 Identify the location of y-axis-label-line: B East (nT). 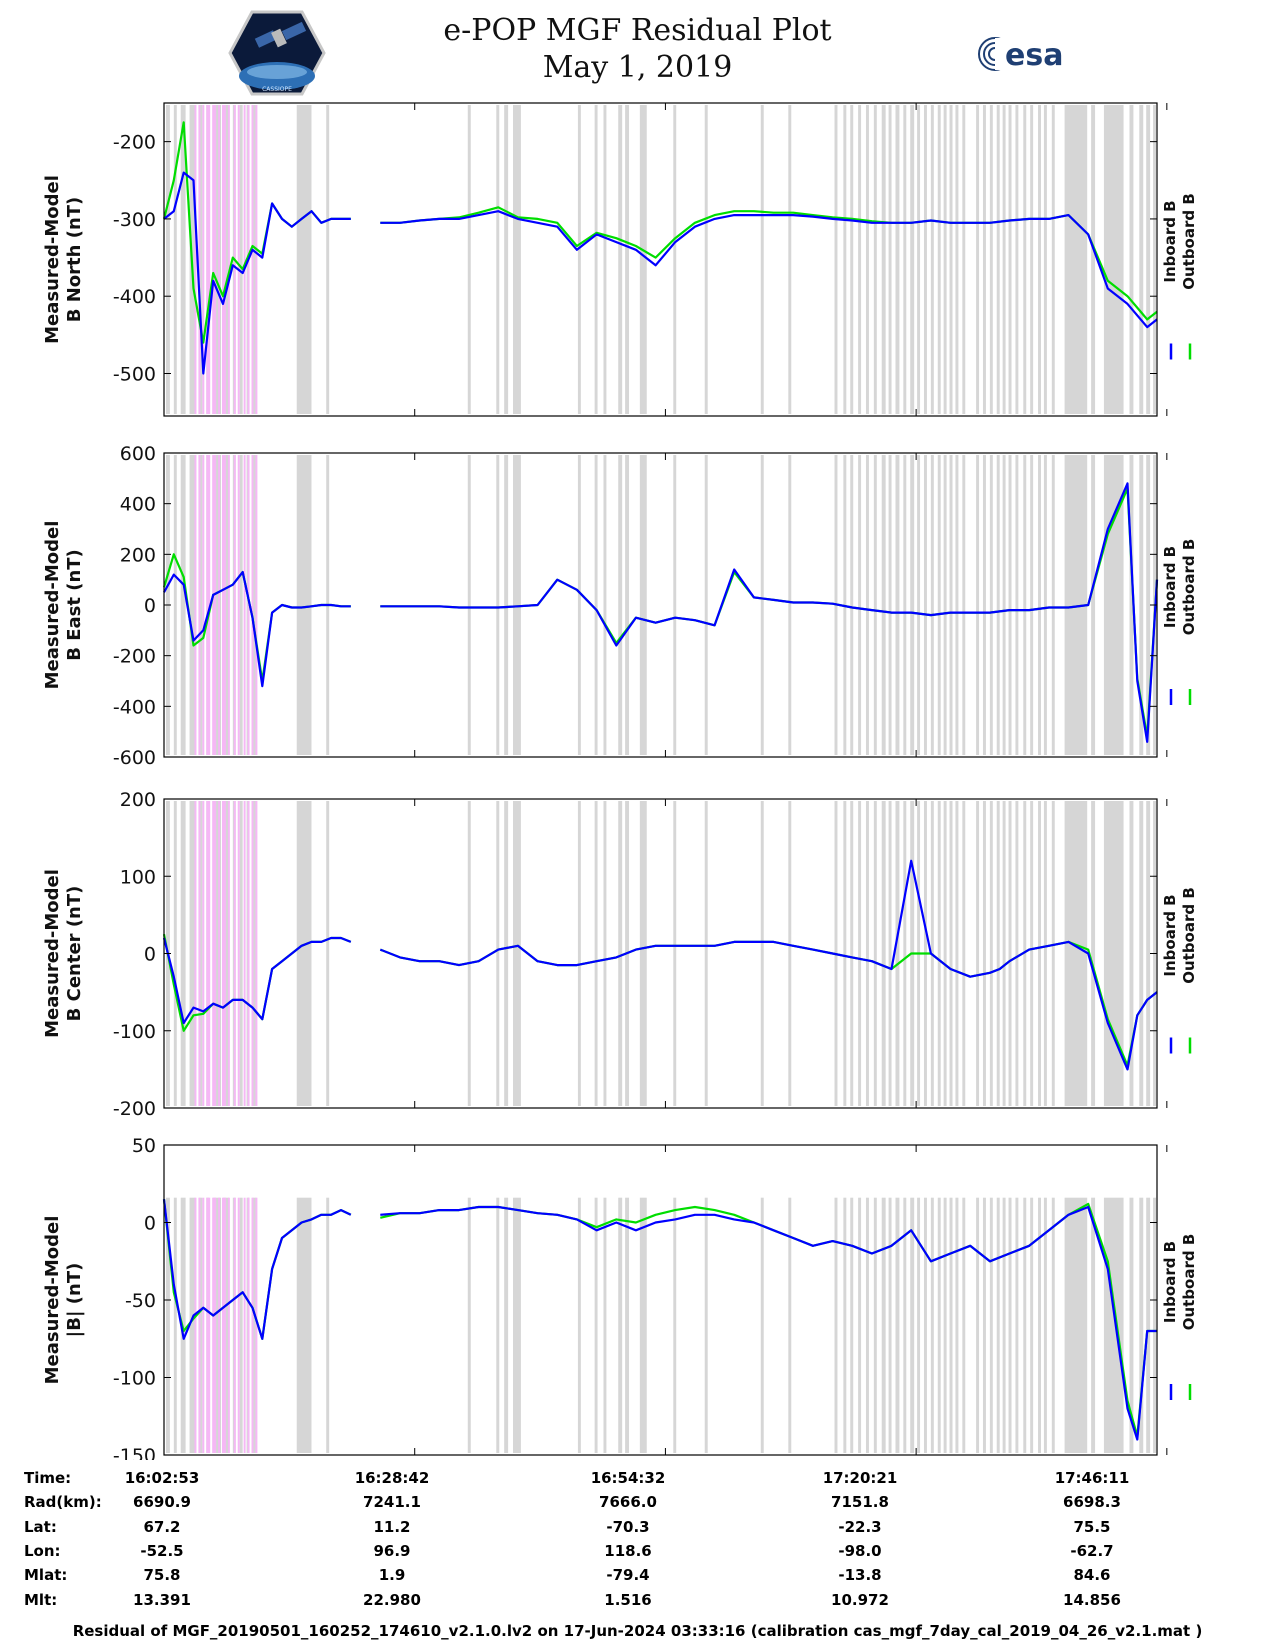
(74, 605).